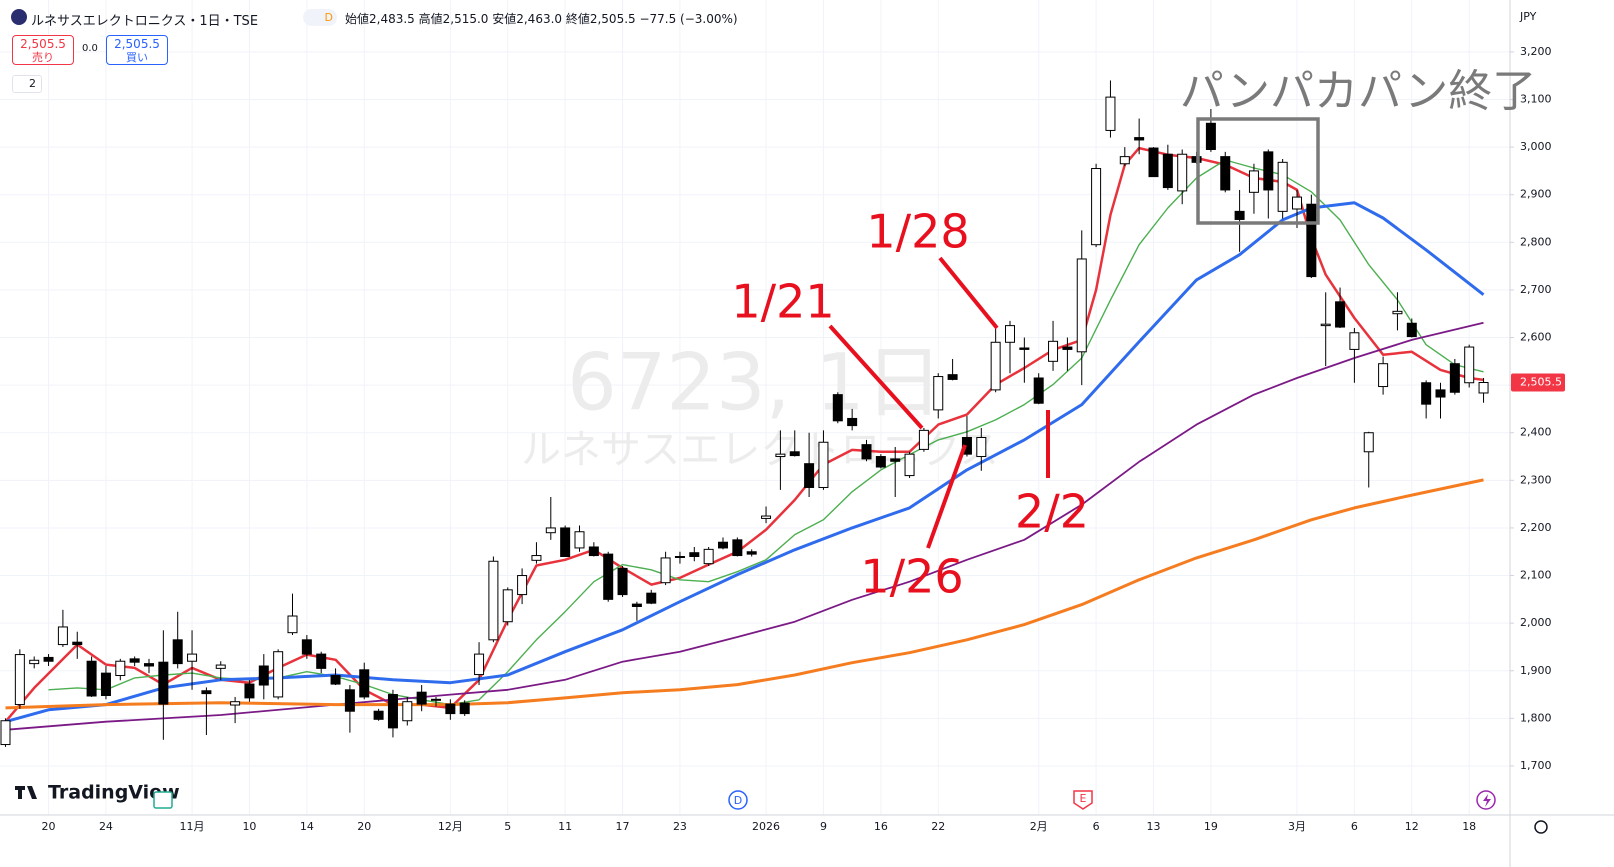  Describe the element at coordinates (1536, 98) in the screenshot. I see `y-tick-label: 3,100` at that location.